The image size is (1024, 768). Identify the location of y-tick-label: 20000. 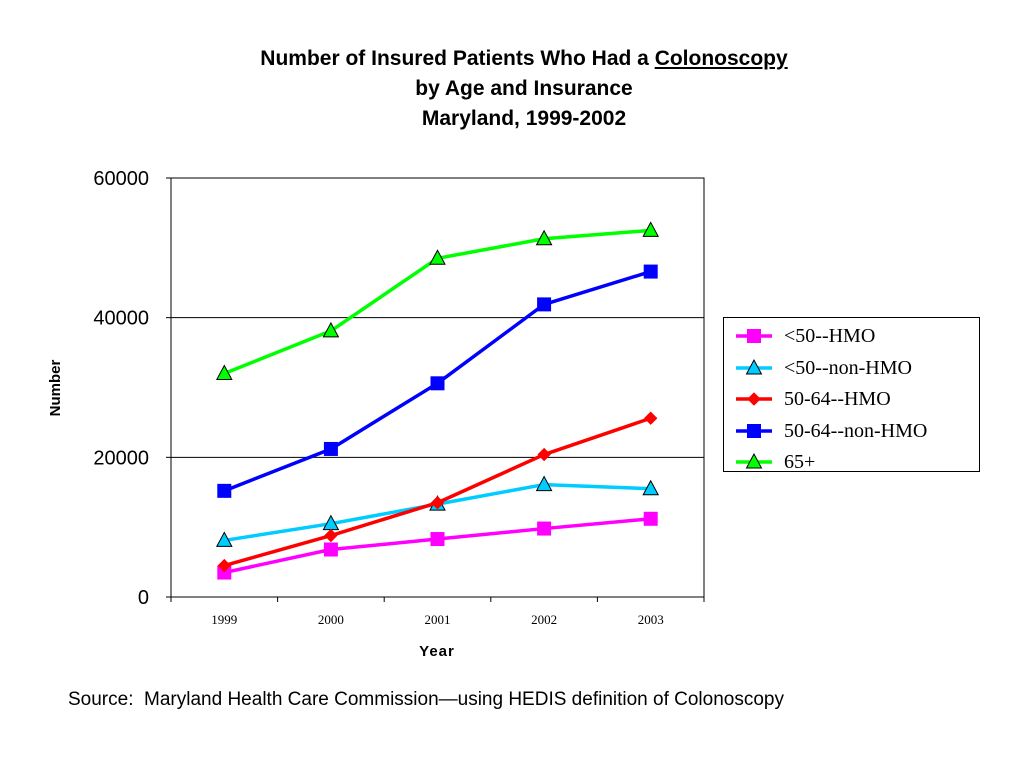
(121, 458).